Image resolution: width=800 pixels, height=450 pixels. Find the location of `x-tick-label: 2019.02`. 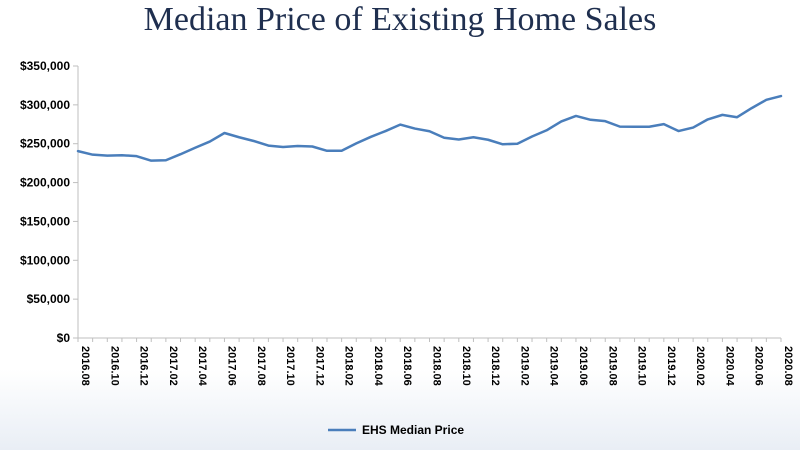

x-tick-label: 2019.02 is located at coordinates (524, 366).